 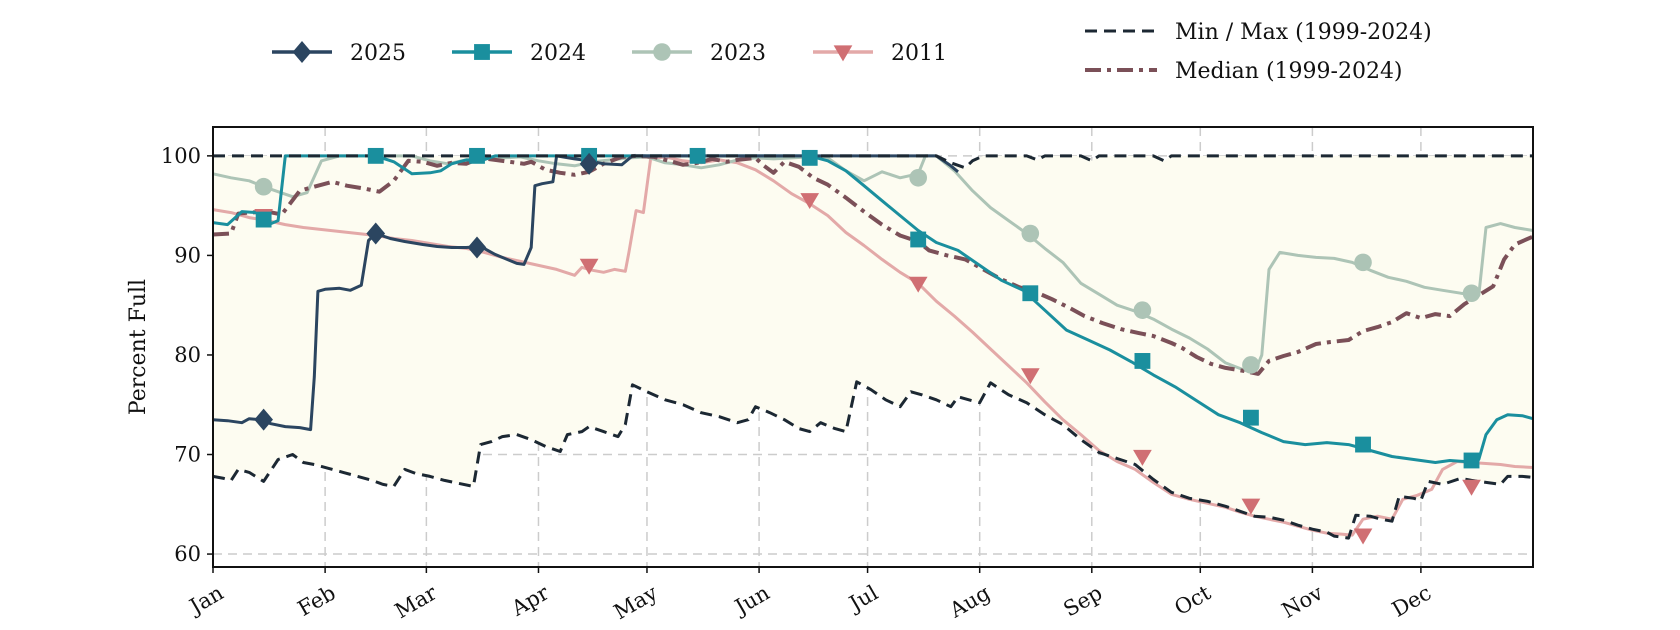 I want to click on y-axis: 60 70 80 90 100, so click(x=187, y=355).